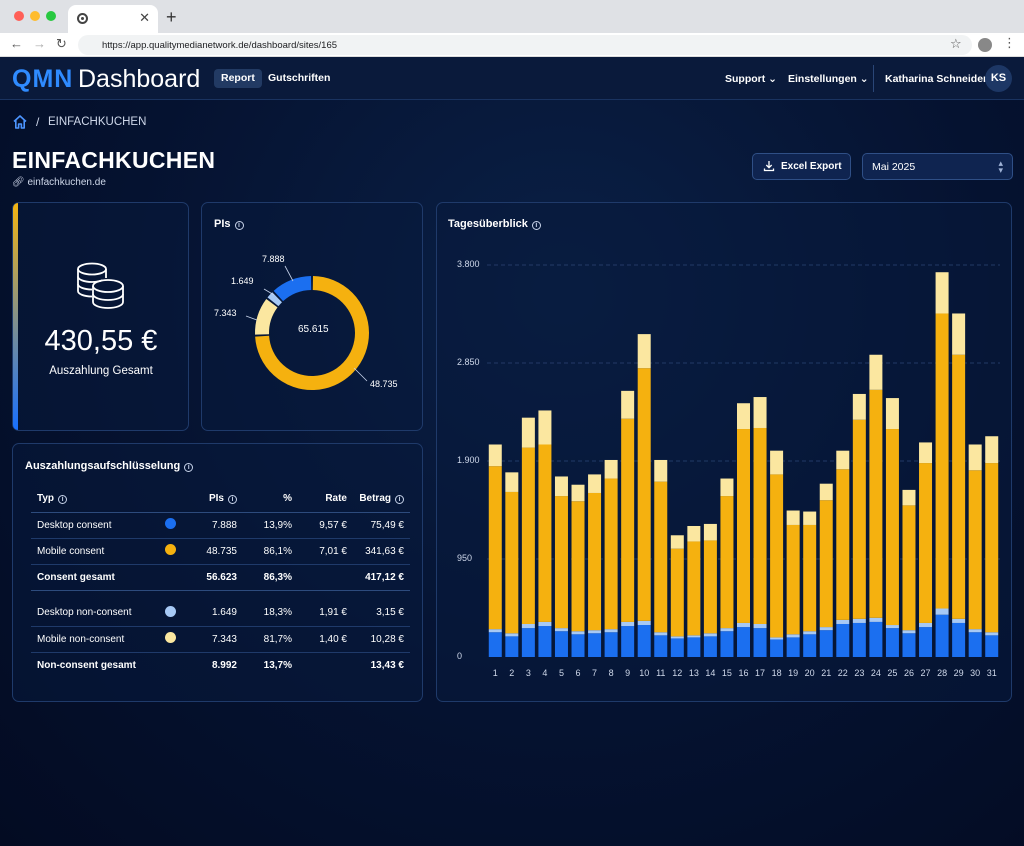  I want to click on nav-report: Report, so click(238, 78).